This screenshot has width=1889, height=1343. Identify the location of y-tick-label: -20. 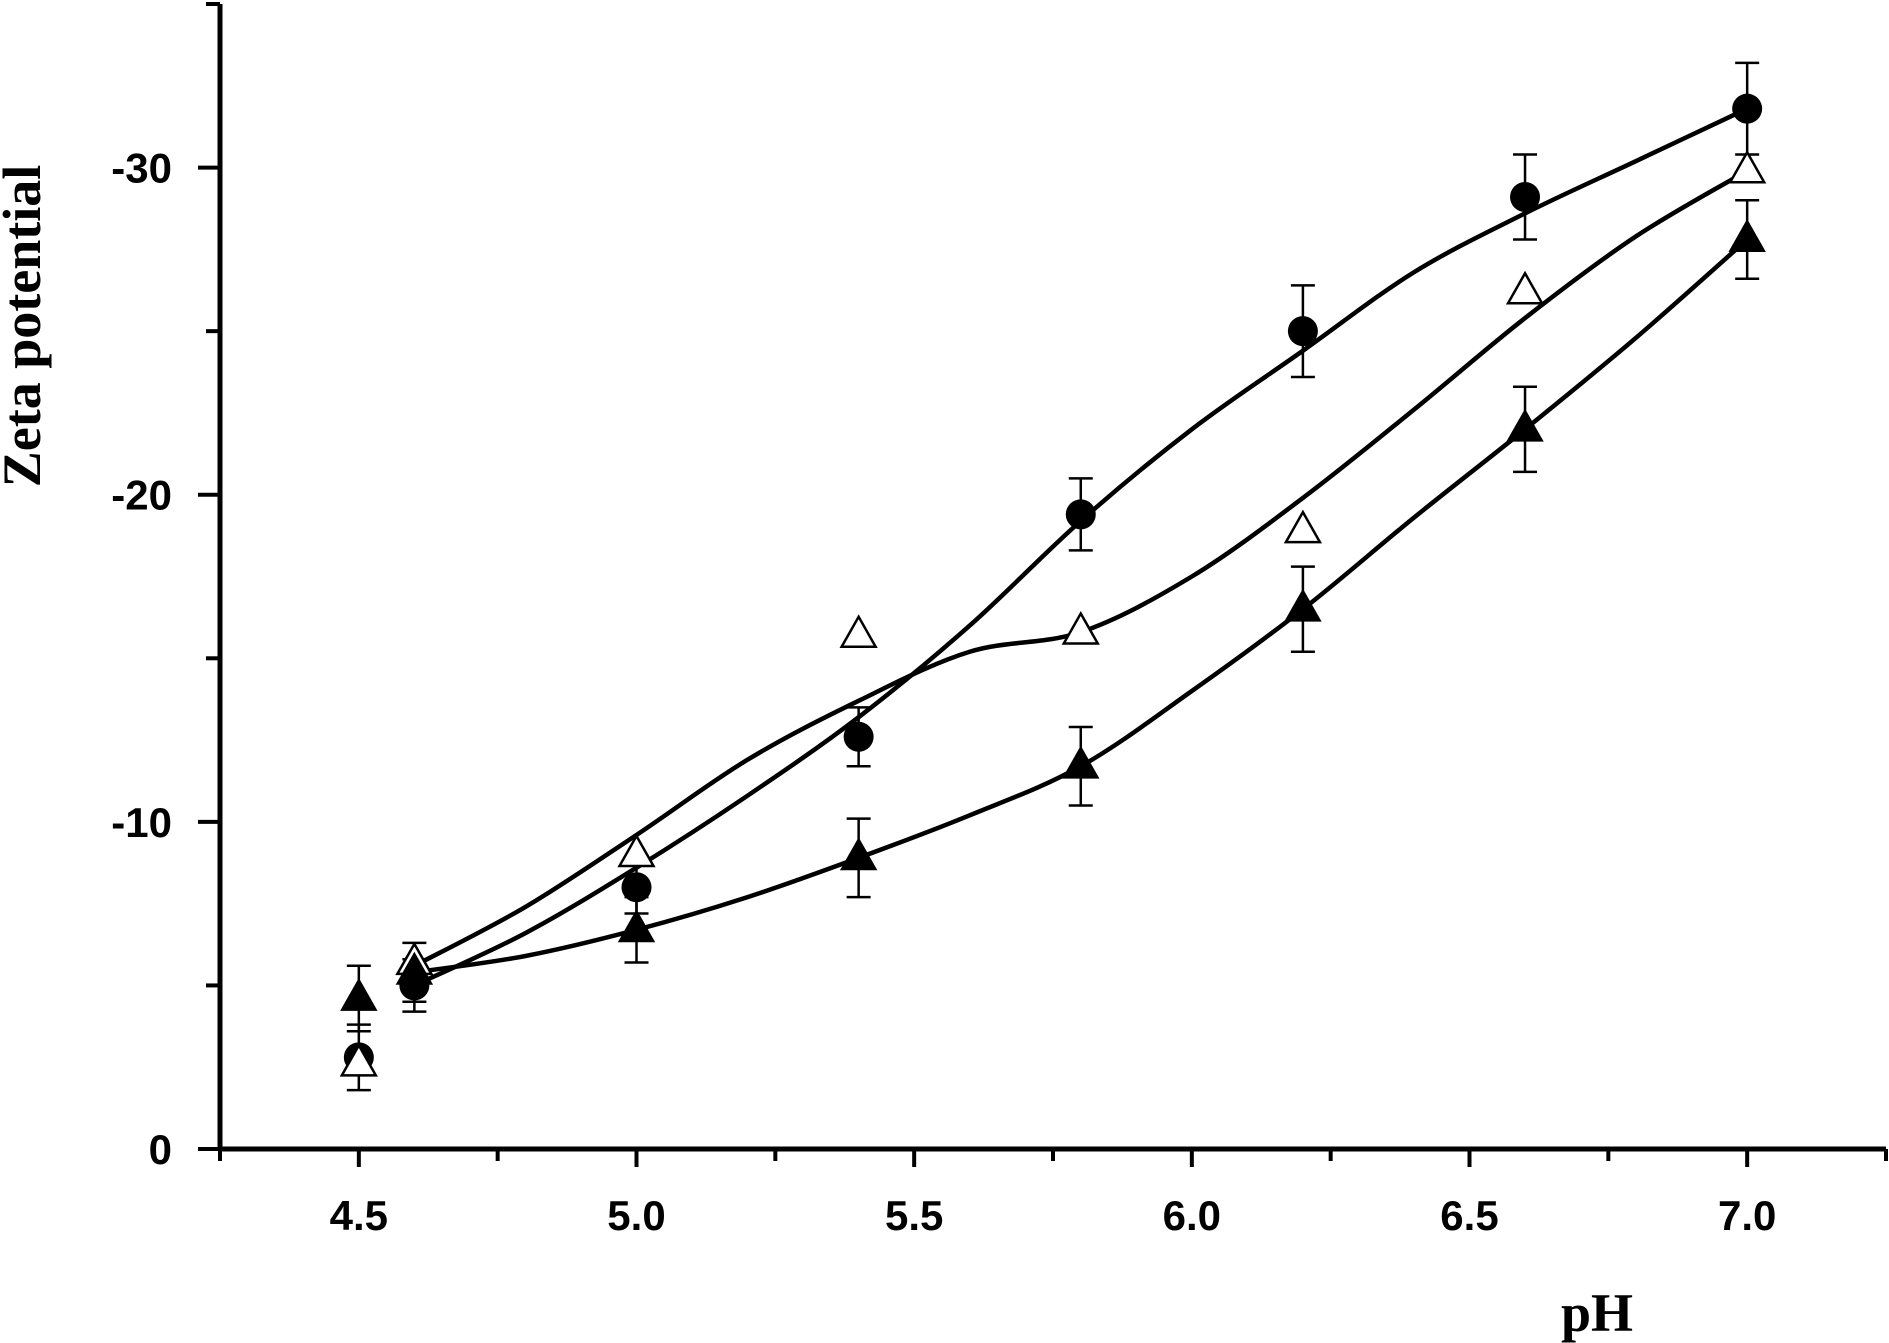
(141, 495).